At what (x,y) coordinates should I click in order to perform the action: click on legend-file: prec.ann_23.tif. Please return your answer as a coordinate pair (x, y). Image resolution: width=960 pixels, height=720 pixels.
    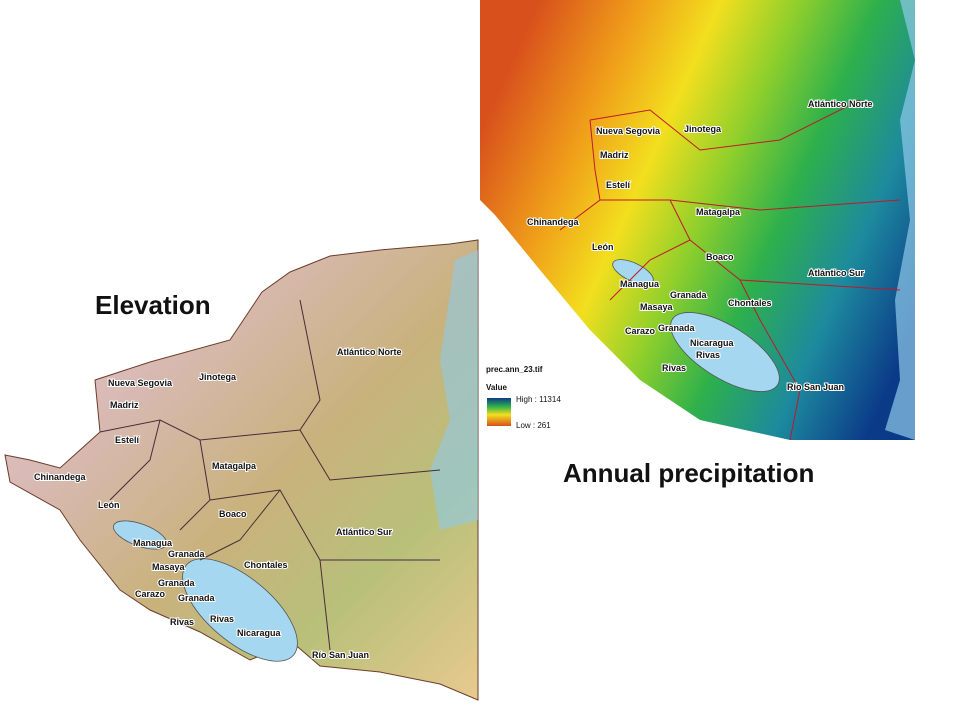
    Looking at the image, I should click on (514, 369).